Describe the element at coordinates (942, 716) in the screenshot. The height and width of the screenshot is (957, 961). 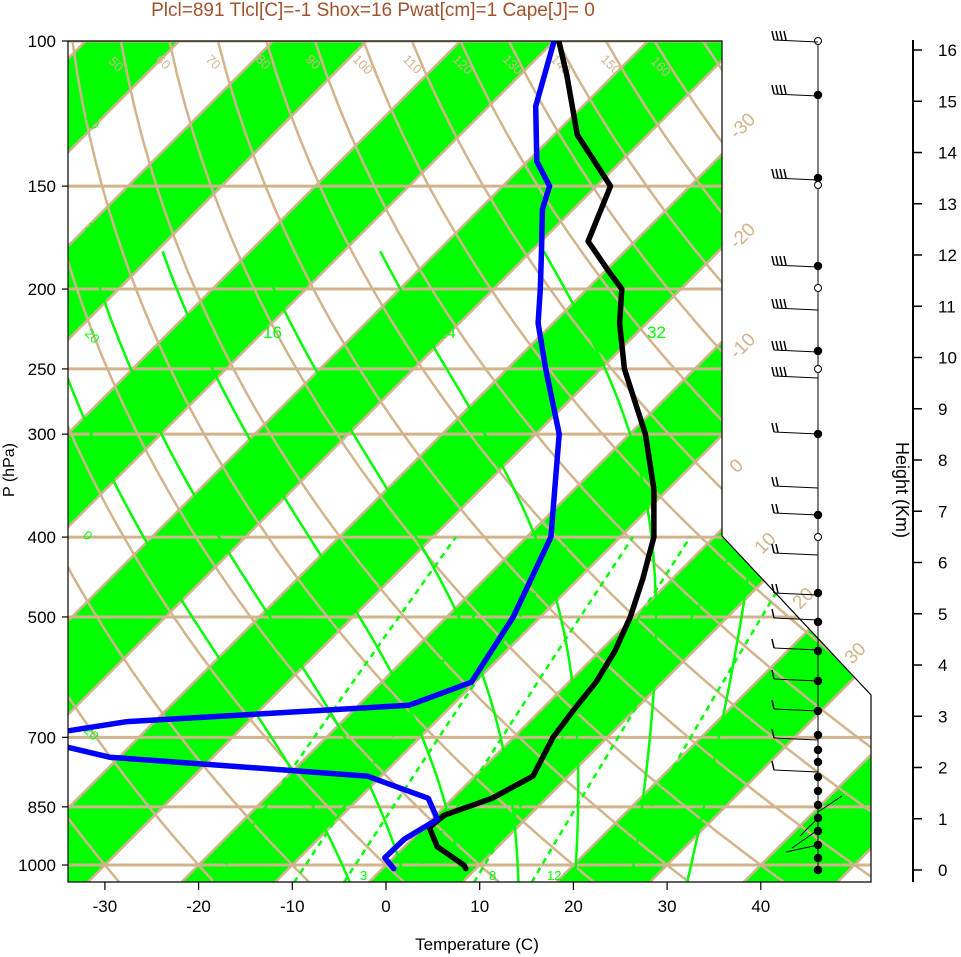
I see `height-tick-label: 3` at that location.